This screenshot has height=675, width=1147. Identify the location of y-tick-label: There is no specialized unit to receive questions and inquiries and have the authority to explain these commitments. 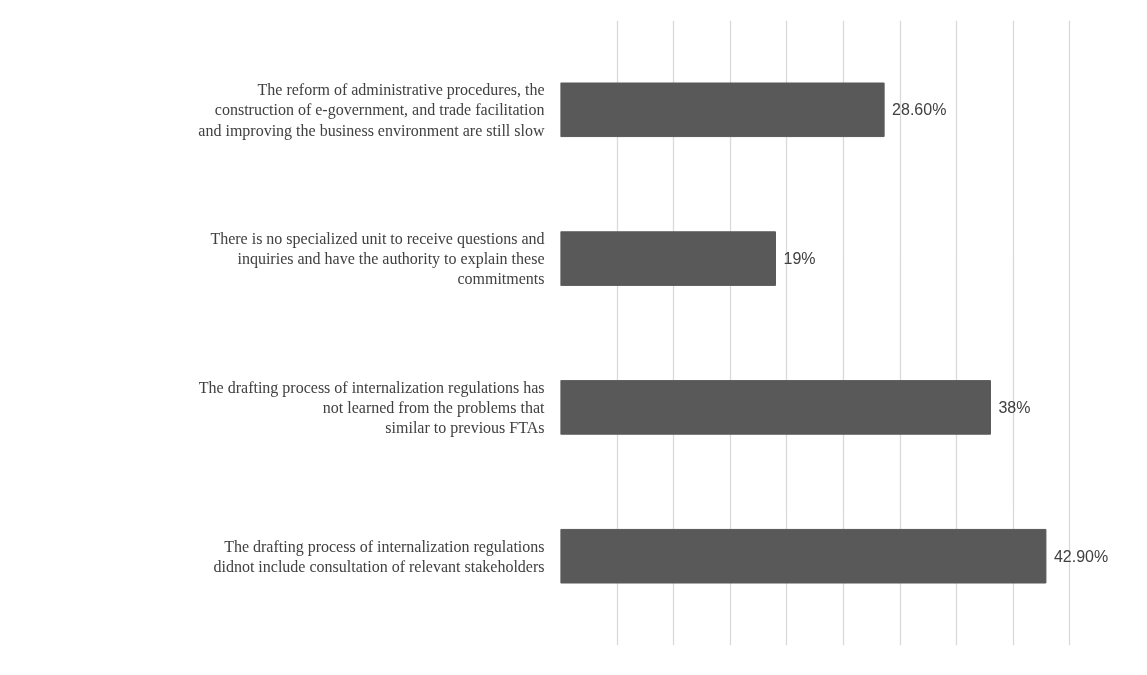
(377, 258).